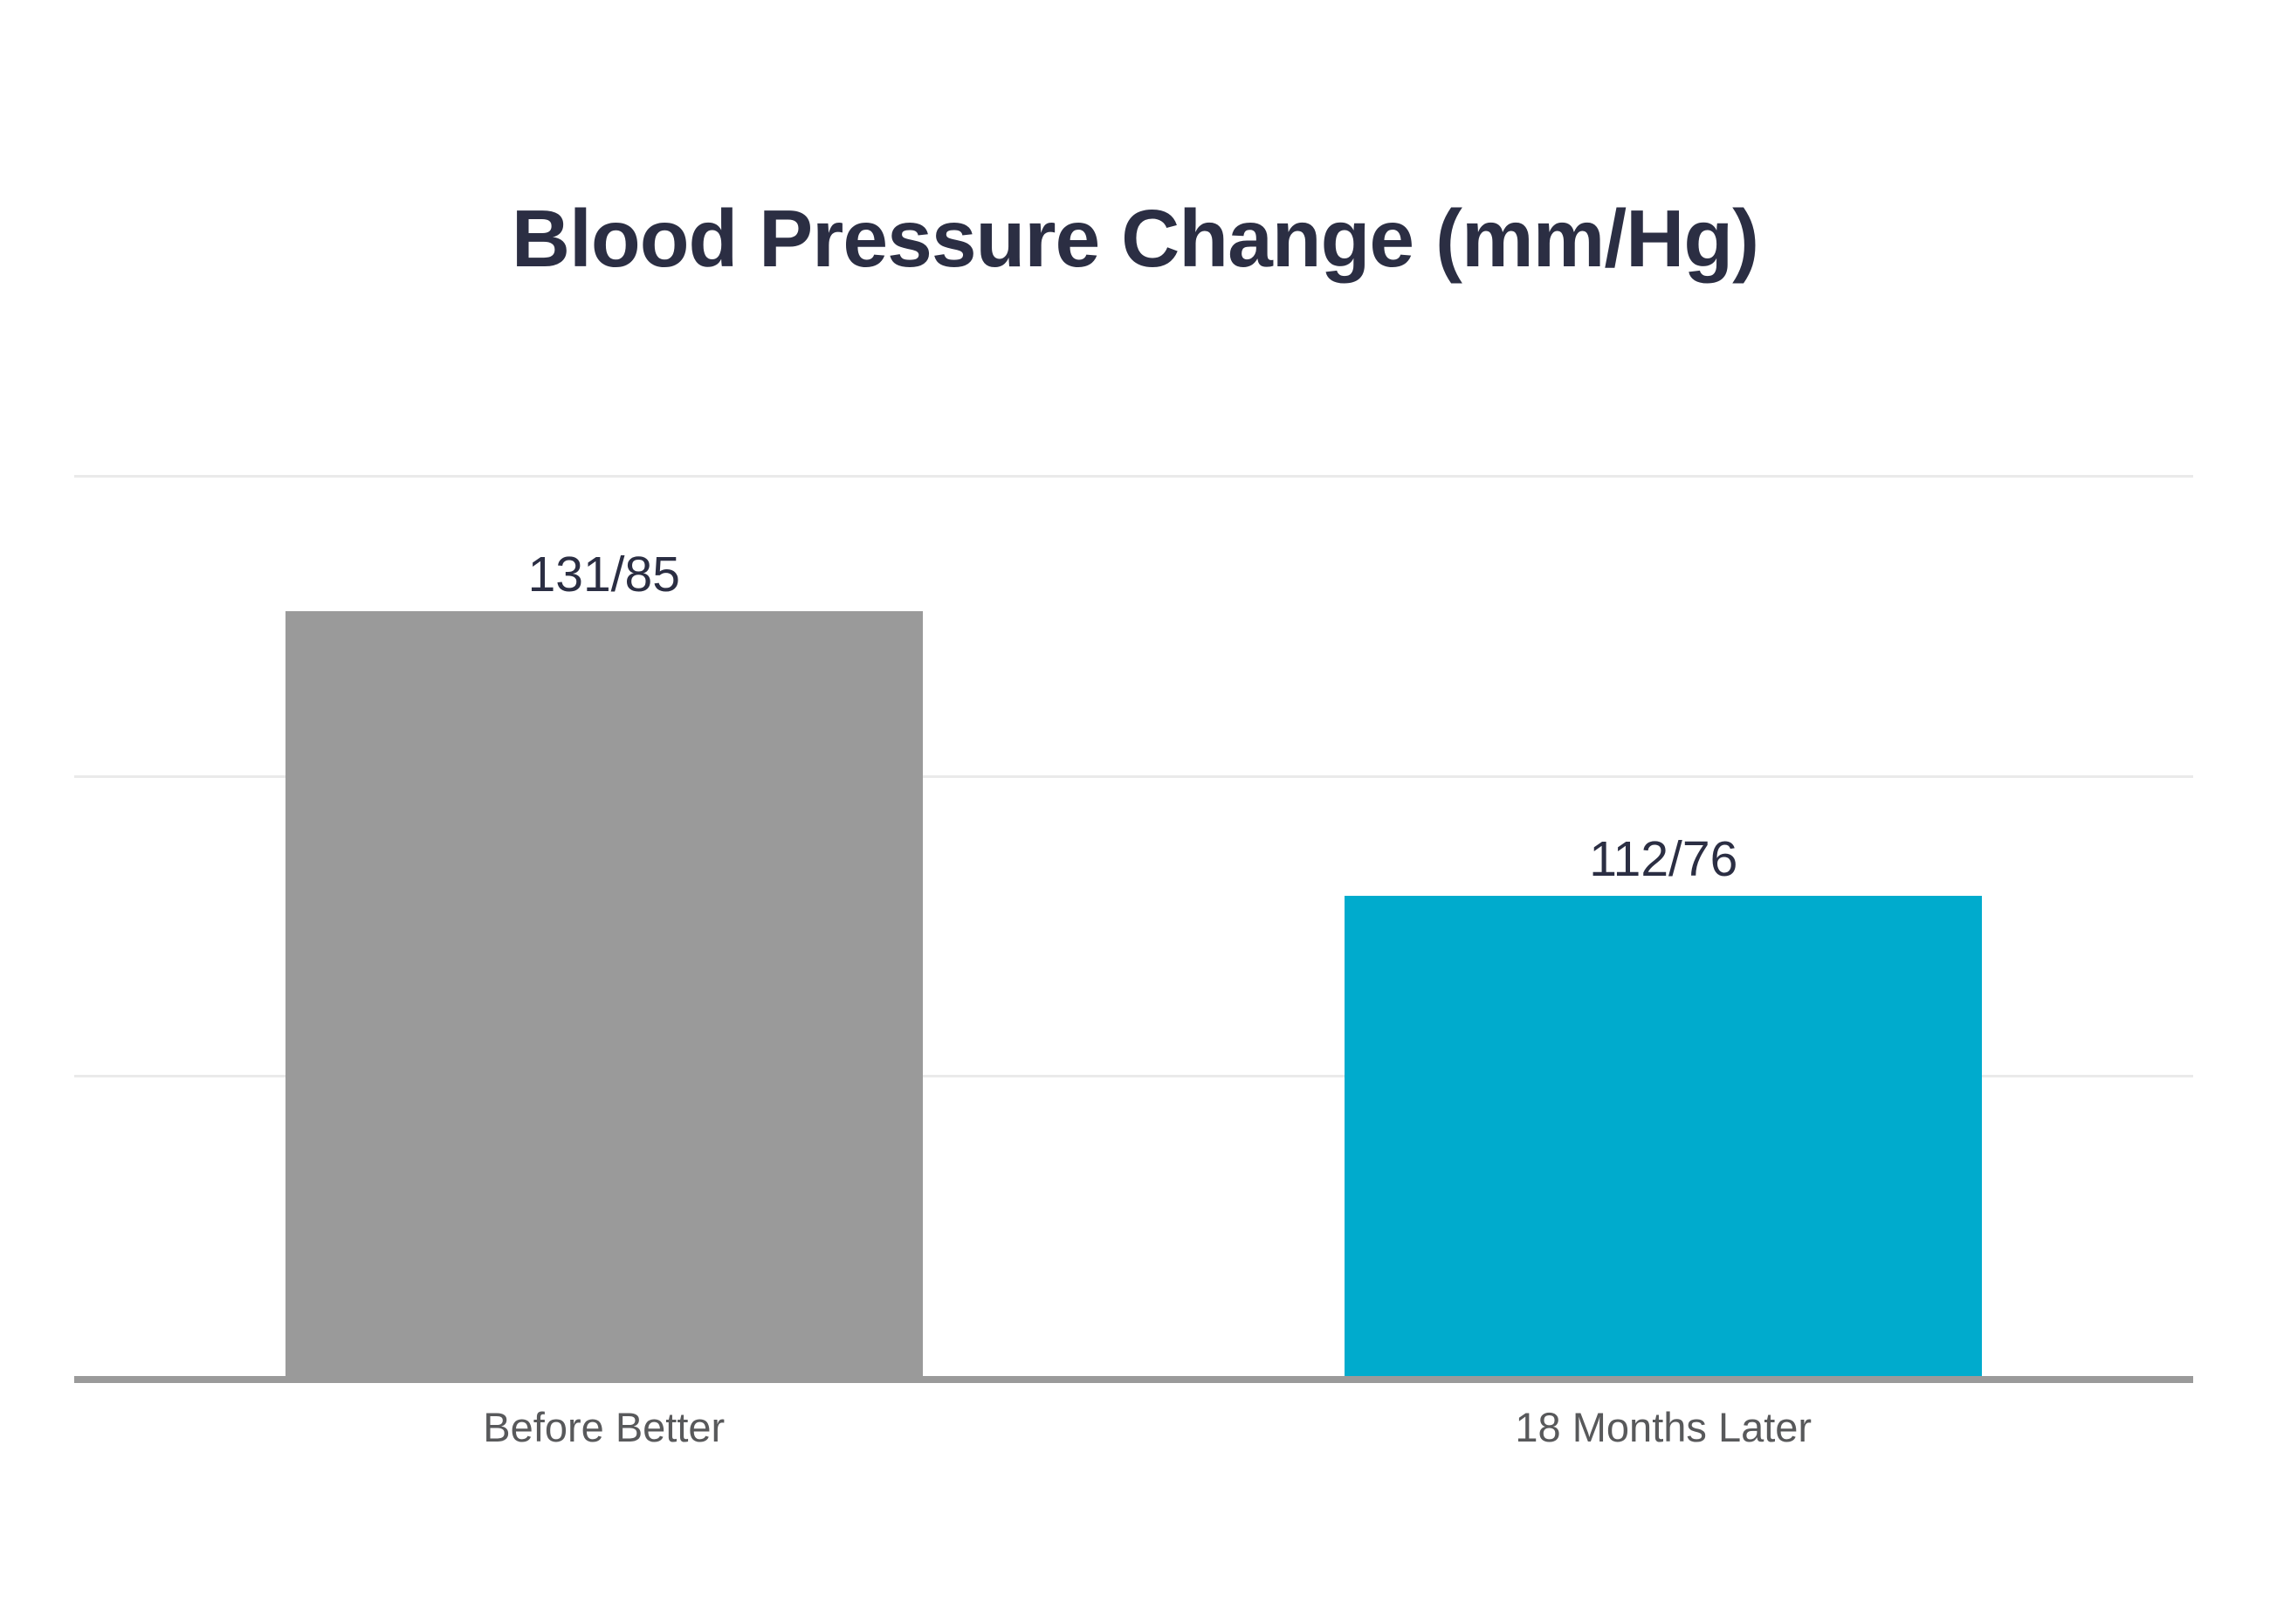  Describe the element at coordinates (1664, 859) in the screenshot. I see `bar-value-label-after: 112/76` at that location.